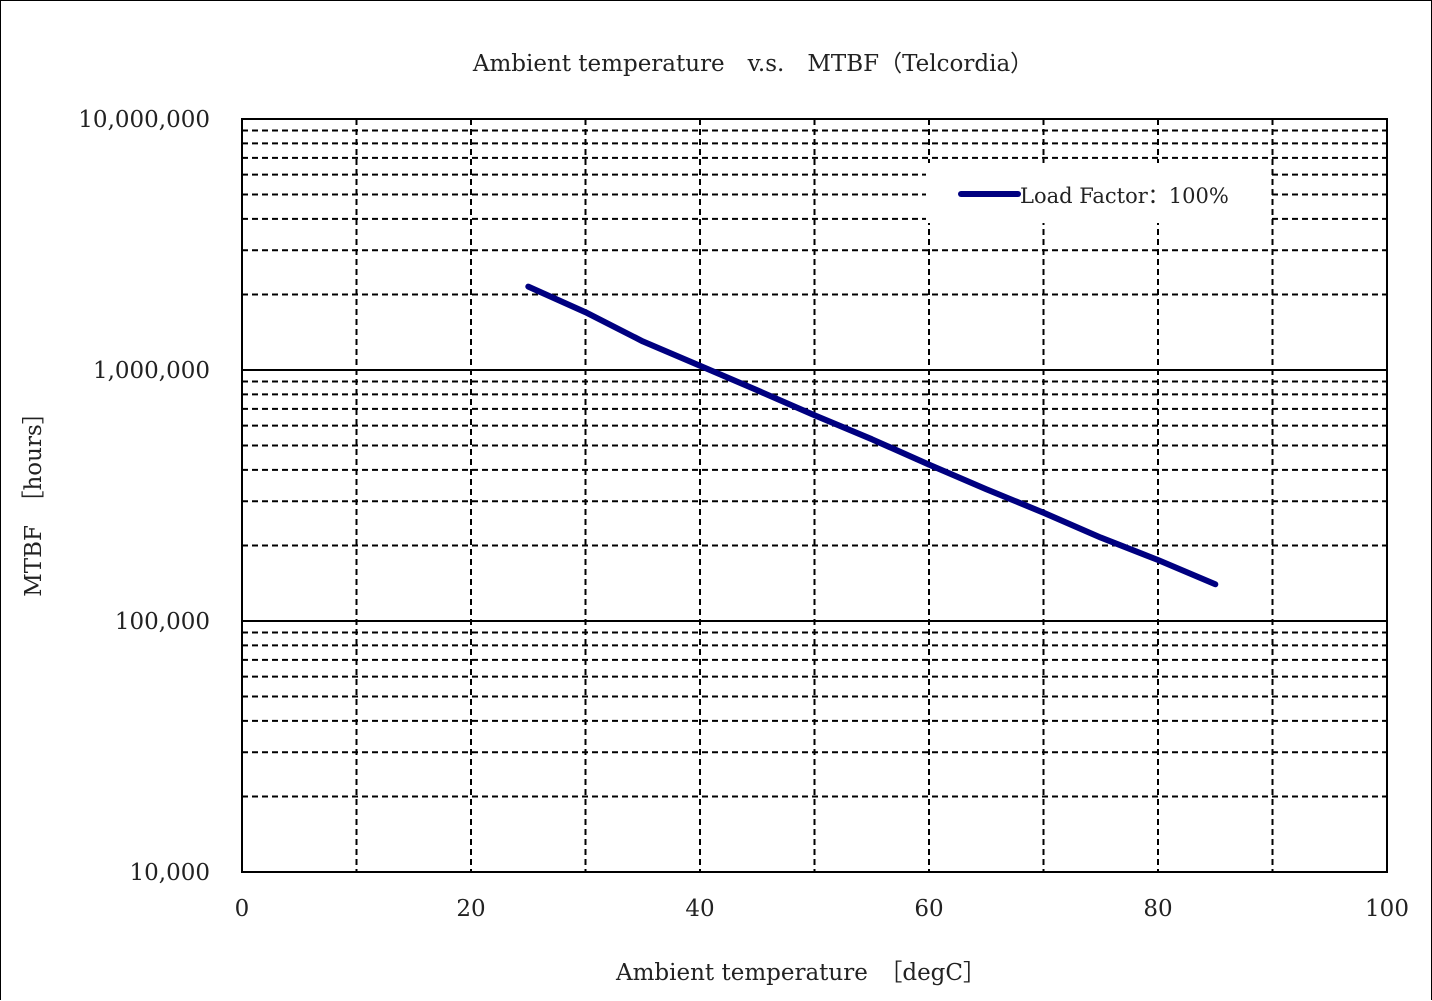  Describe the element at coordinates (144, 120) in the screenshot. I see `y-tick-label: 10,000,000` at that location.